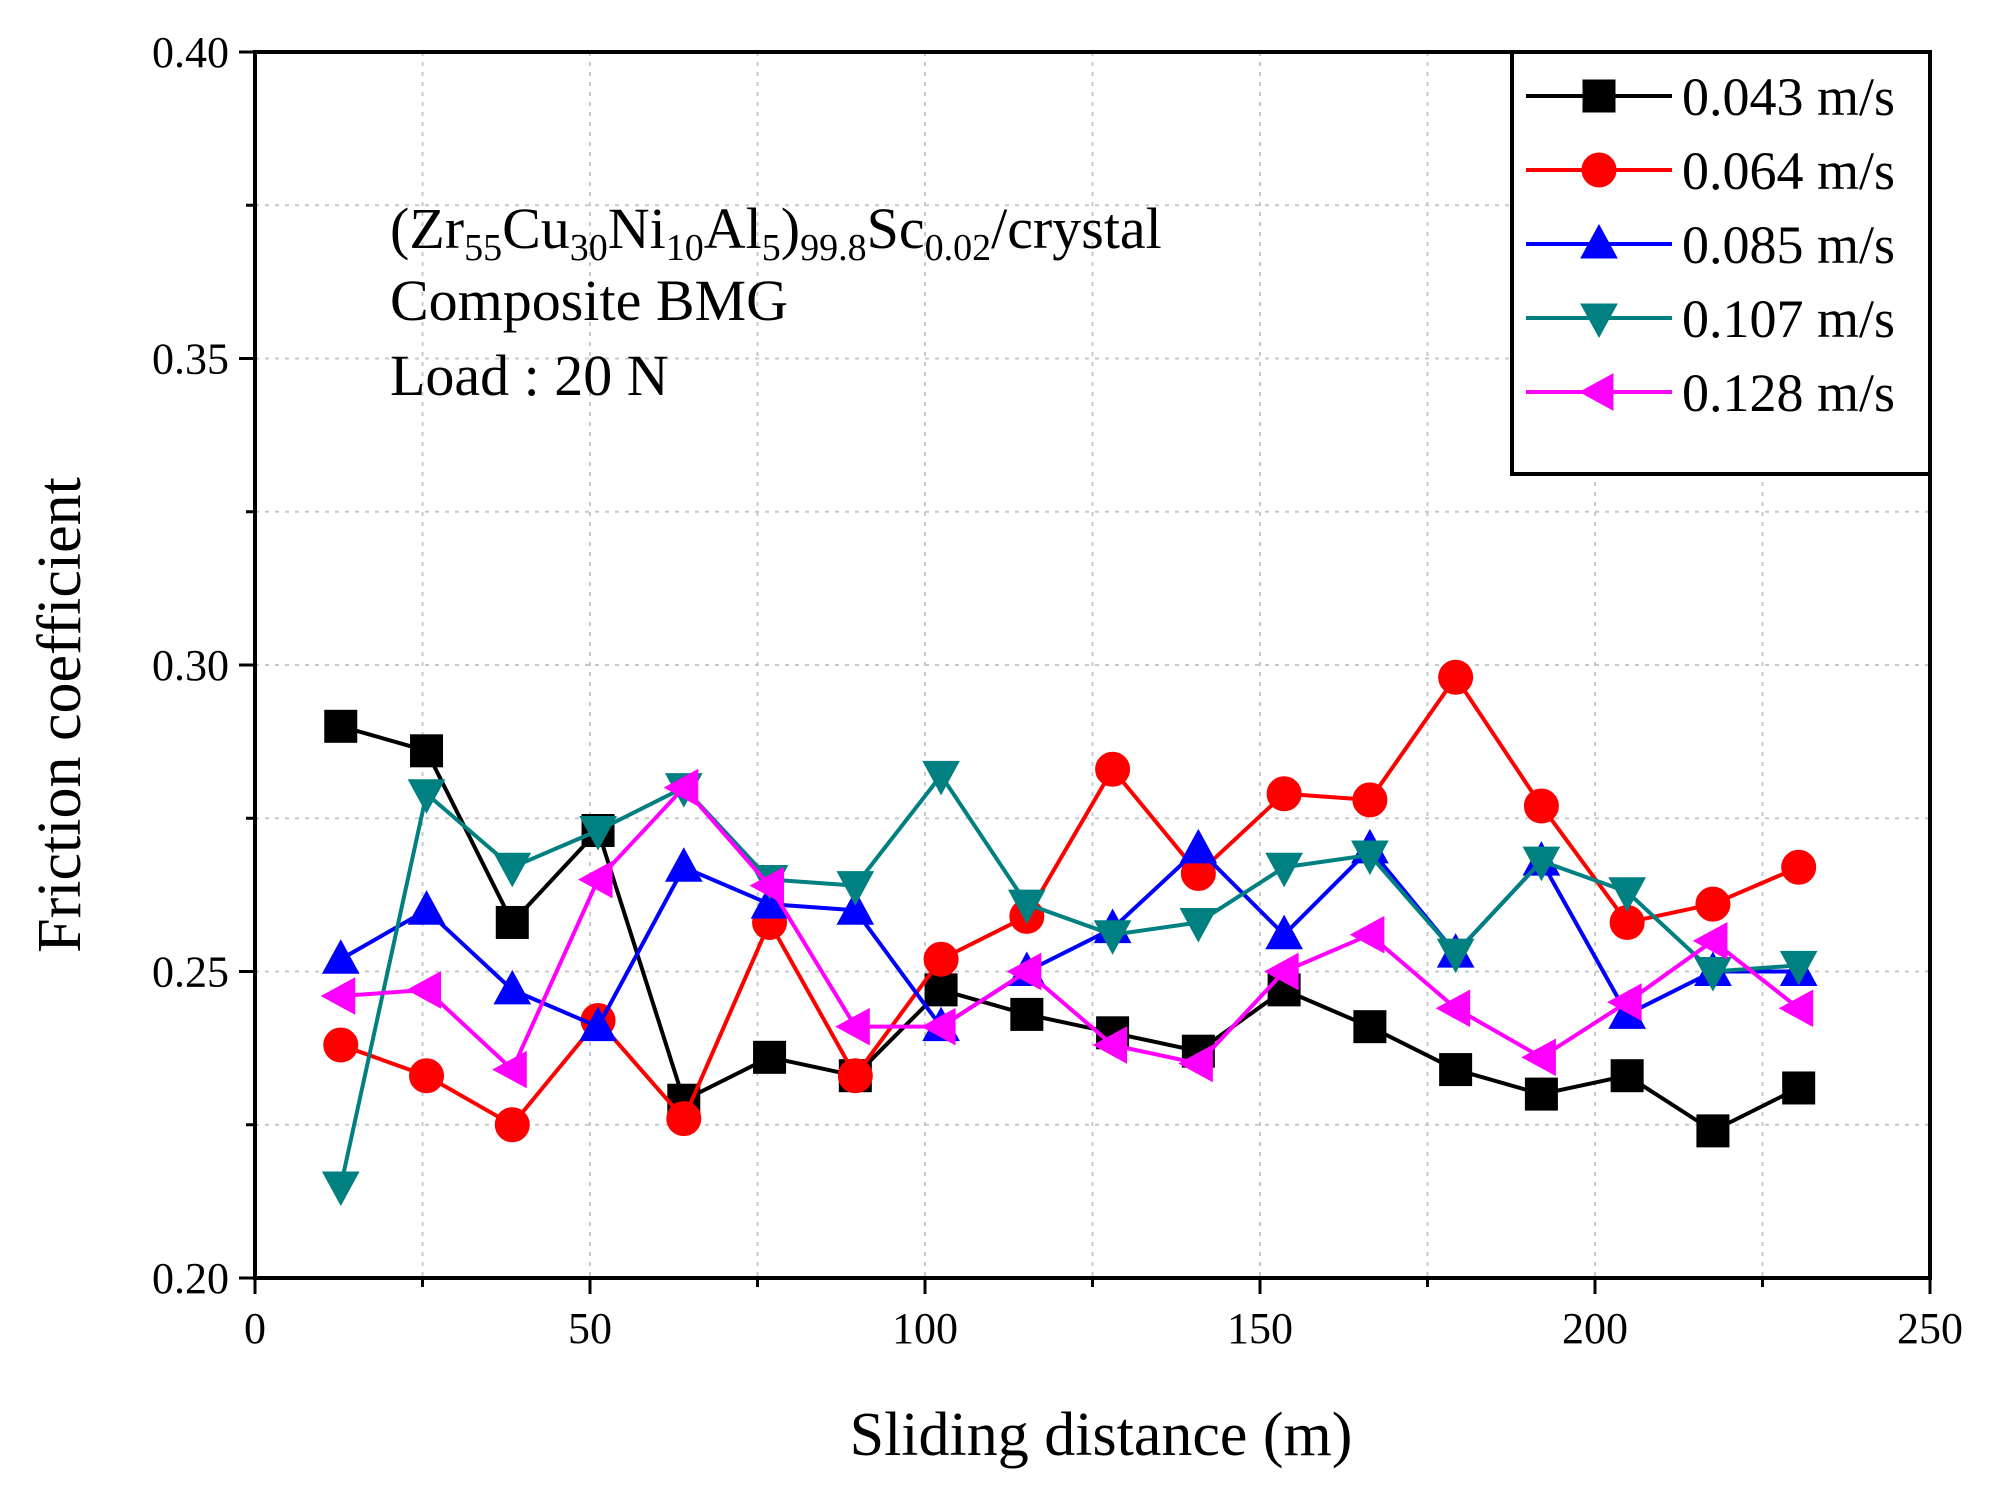 The image size is (2000, 1498). I want to click on legend-item: 0.043 m/s, so click(1710, 97).